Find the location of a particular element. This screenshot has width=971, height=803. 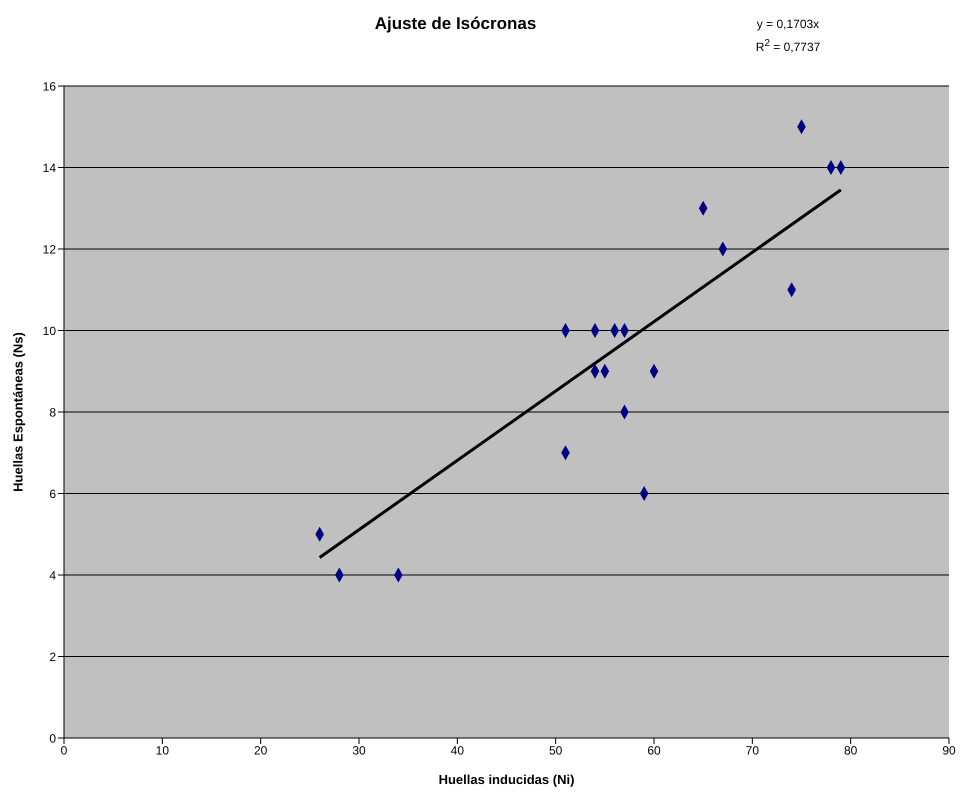

y-tick-label: 10 is located at coordinates (49, 331).